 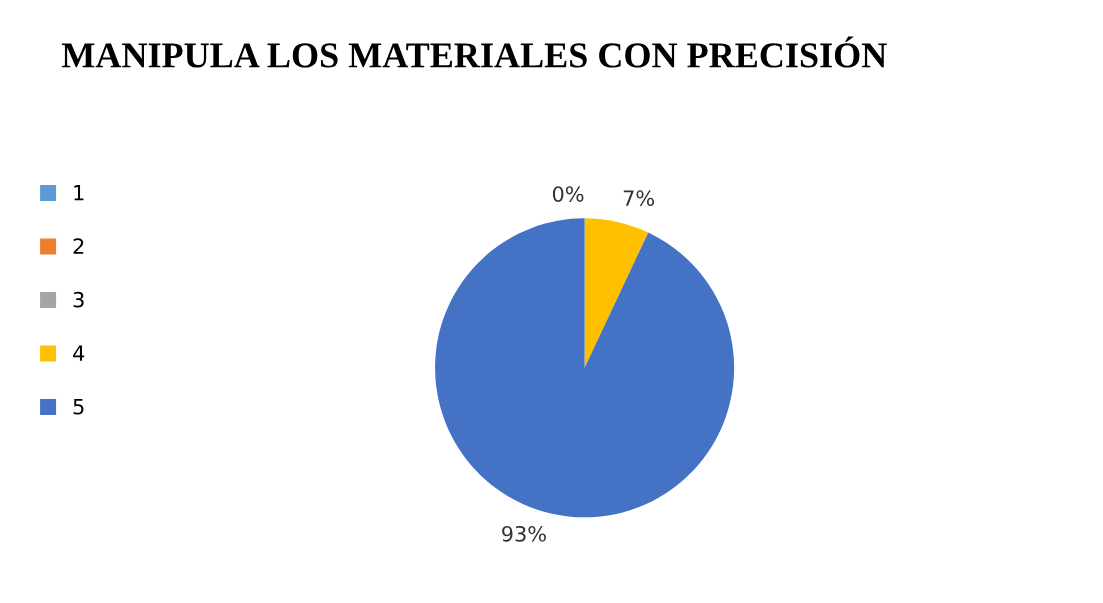 What do you see at coordinates (474, 52) in the screenshot?
I see `chart-title: MANIPULA LOS MATERIALES CON PRECISIÓN` at bounding box center [474, 52].